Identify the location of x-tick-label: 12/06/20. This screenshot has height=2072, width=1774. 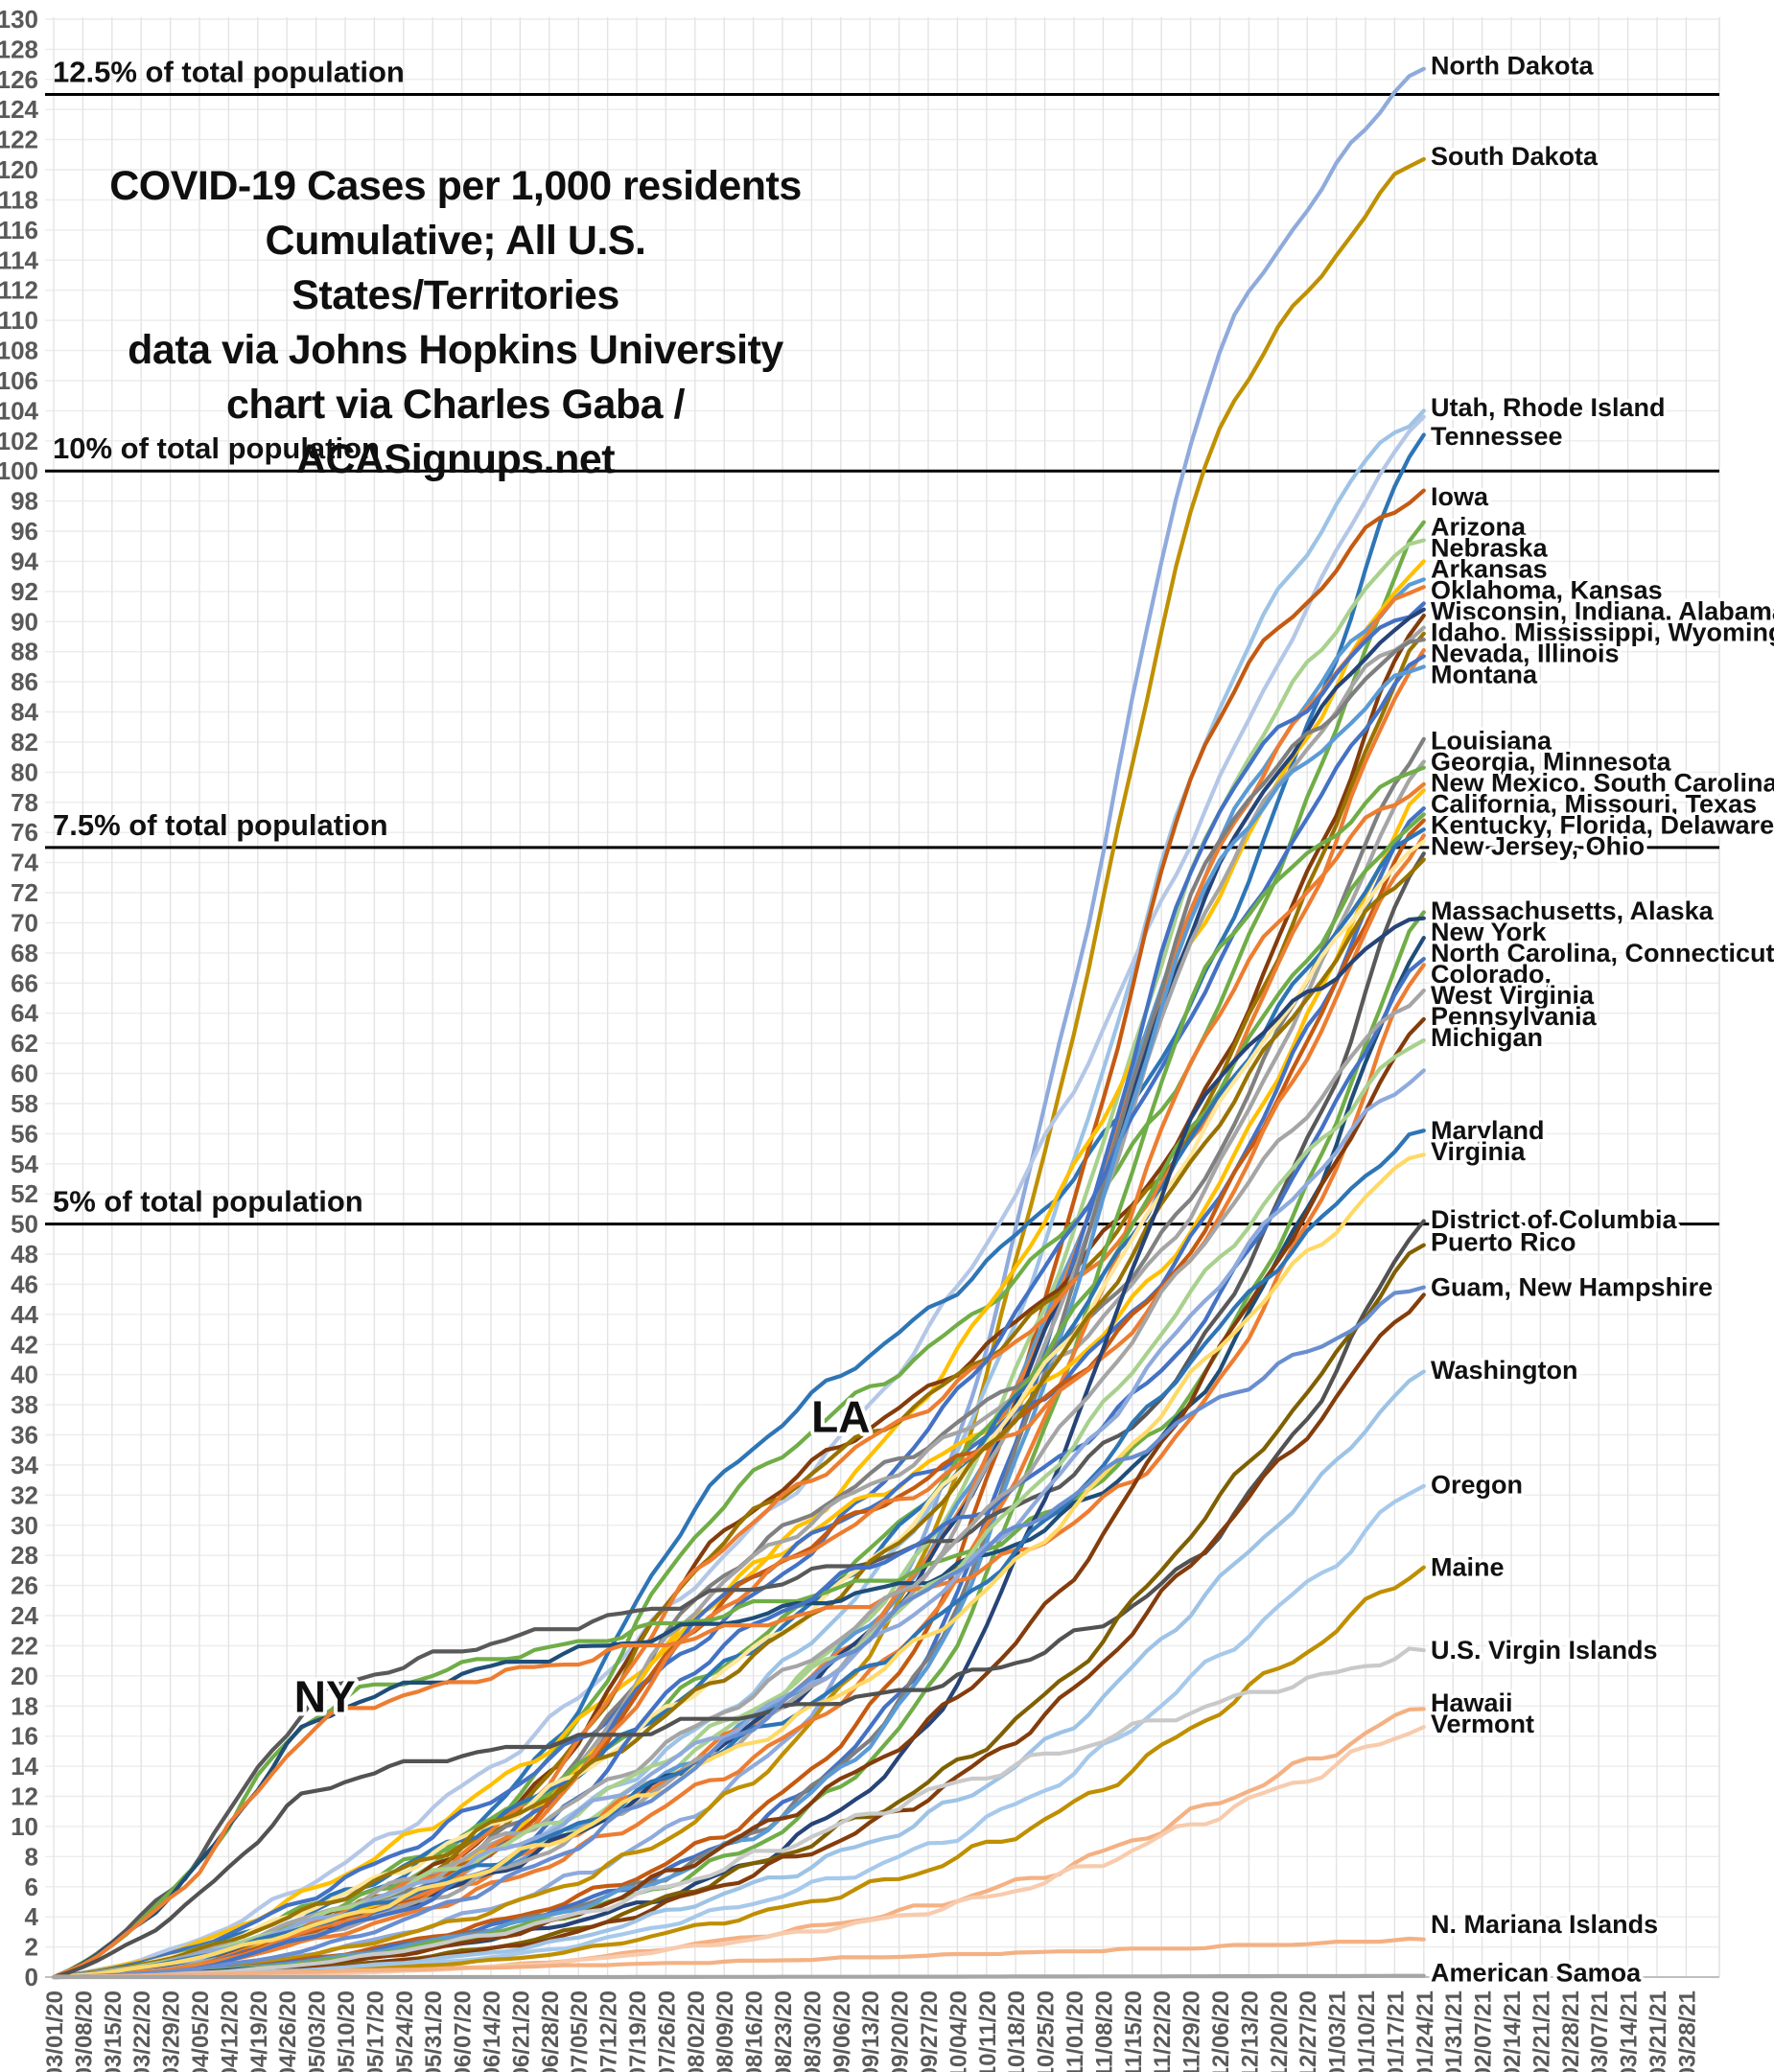
(1221, 2031).